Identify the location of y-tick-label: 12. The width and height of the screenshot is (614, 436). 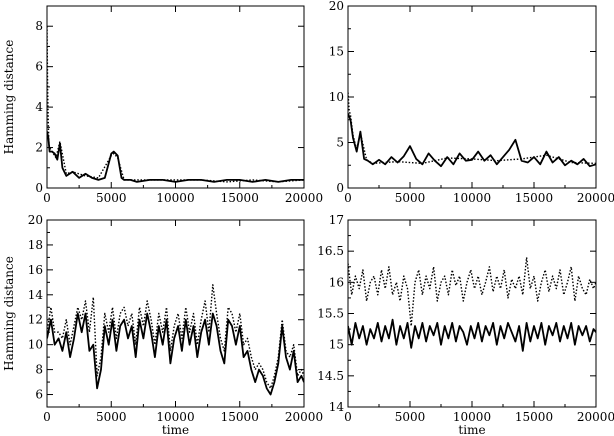
(35, 320).